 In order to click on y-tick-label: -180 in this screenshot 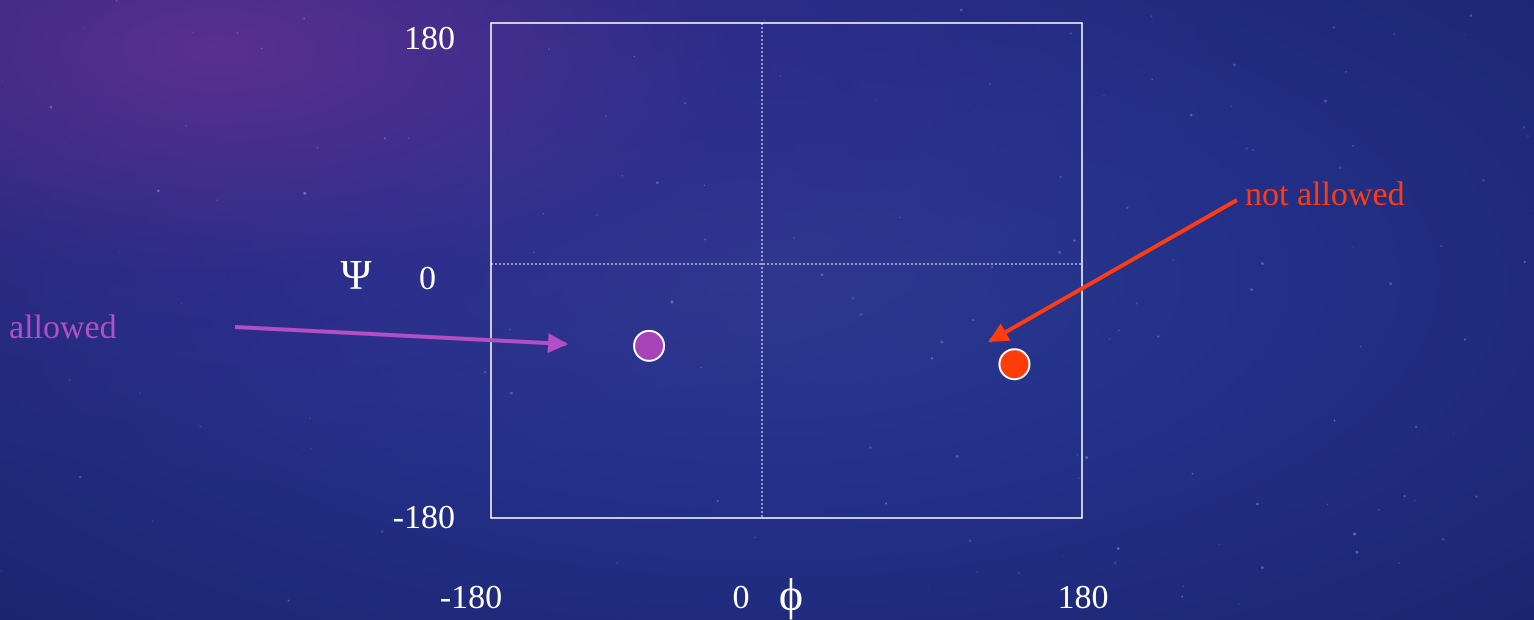, I will do `click(424, 517)`.